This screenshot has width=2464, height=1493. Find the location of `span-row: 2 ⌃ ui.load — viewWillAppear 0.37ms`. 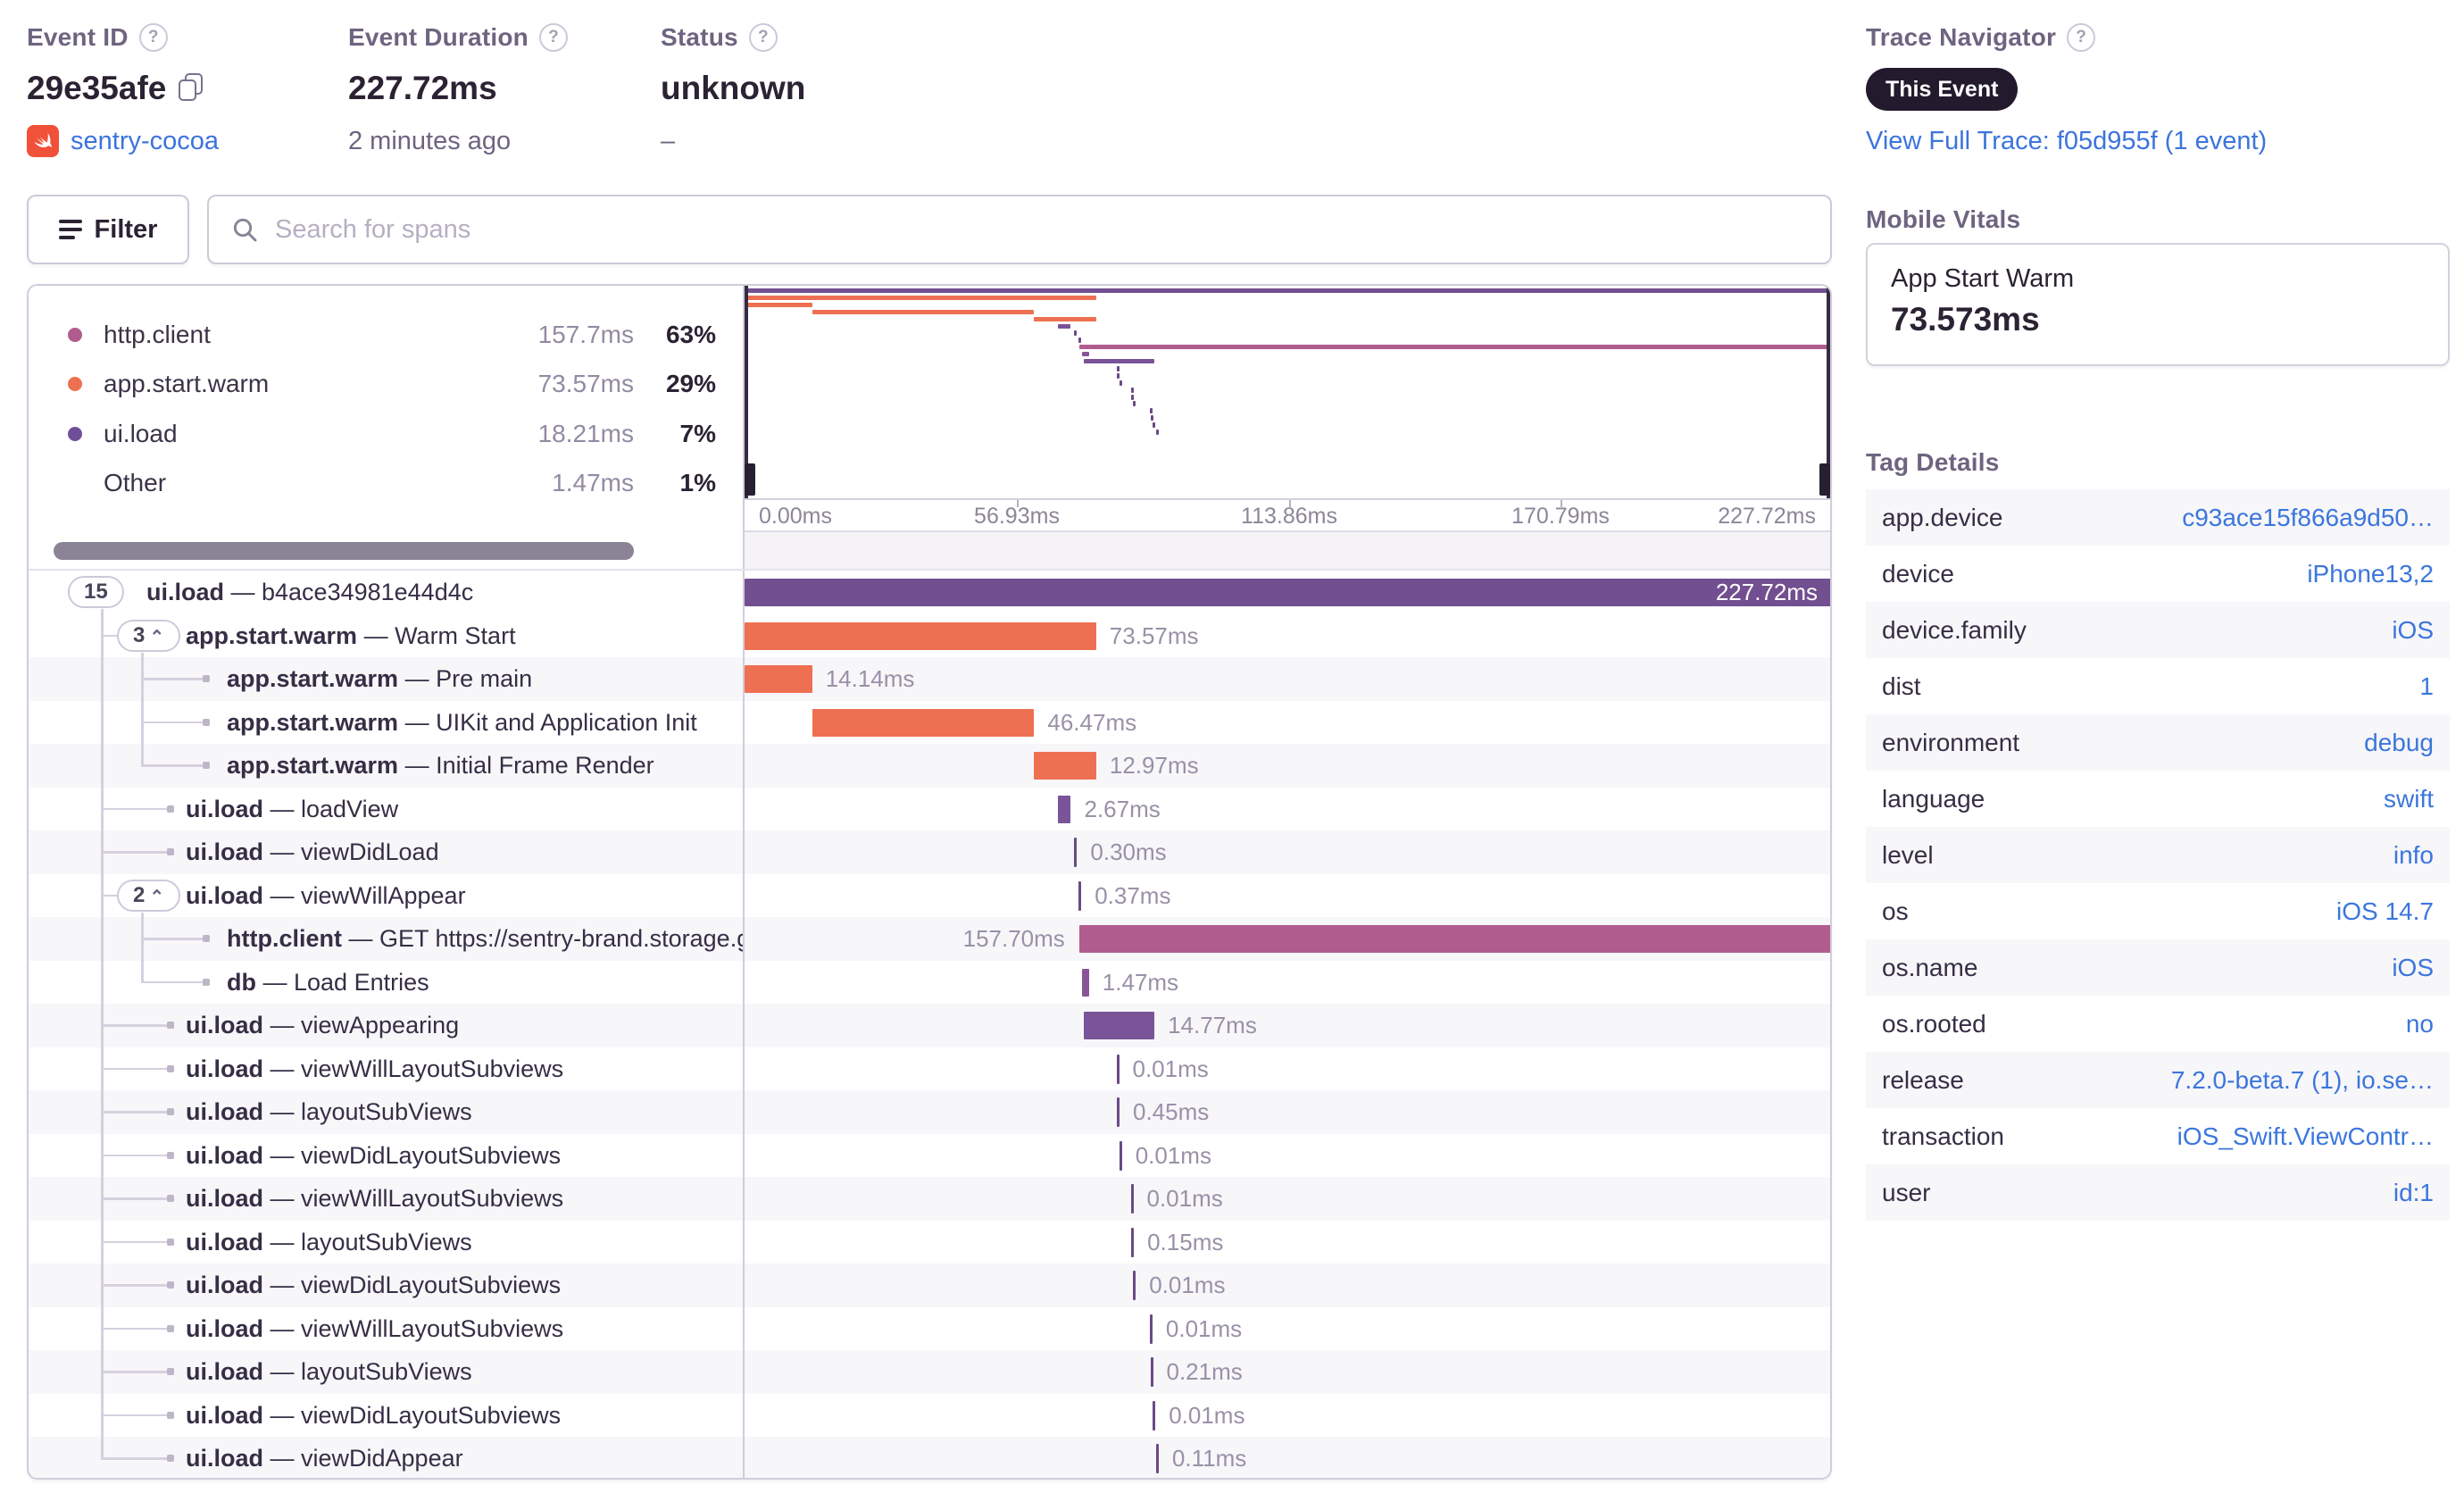

span-row: 2 ⌃ ui.load — viewWillAppear 0.37ms is located at coordinates (929, 895).